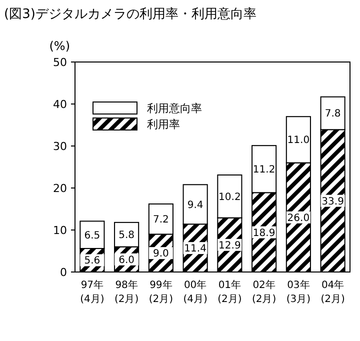 The height and width of the screenshot is (341, 360). I want to click on y-tick-label: 10, so click(60, 230).